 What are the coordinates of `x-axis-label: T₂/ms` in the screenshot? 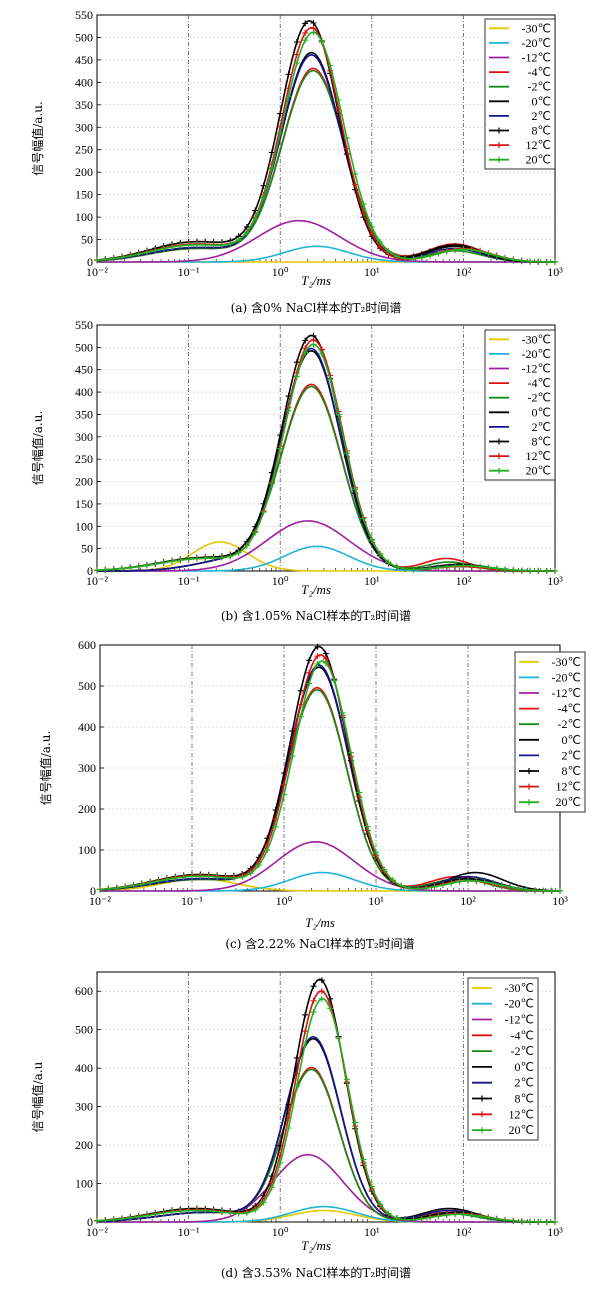 It's located at (316, 1245).